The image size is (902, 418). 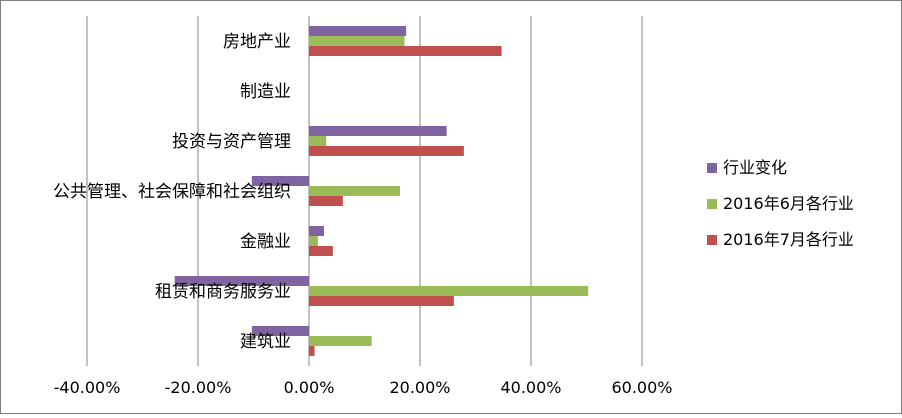 I want to click on bar-series1-cat0, so click(x=357, y=41).